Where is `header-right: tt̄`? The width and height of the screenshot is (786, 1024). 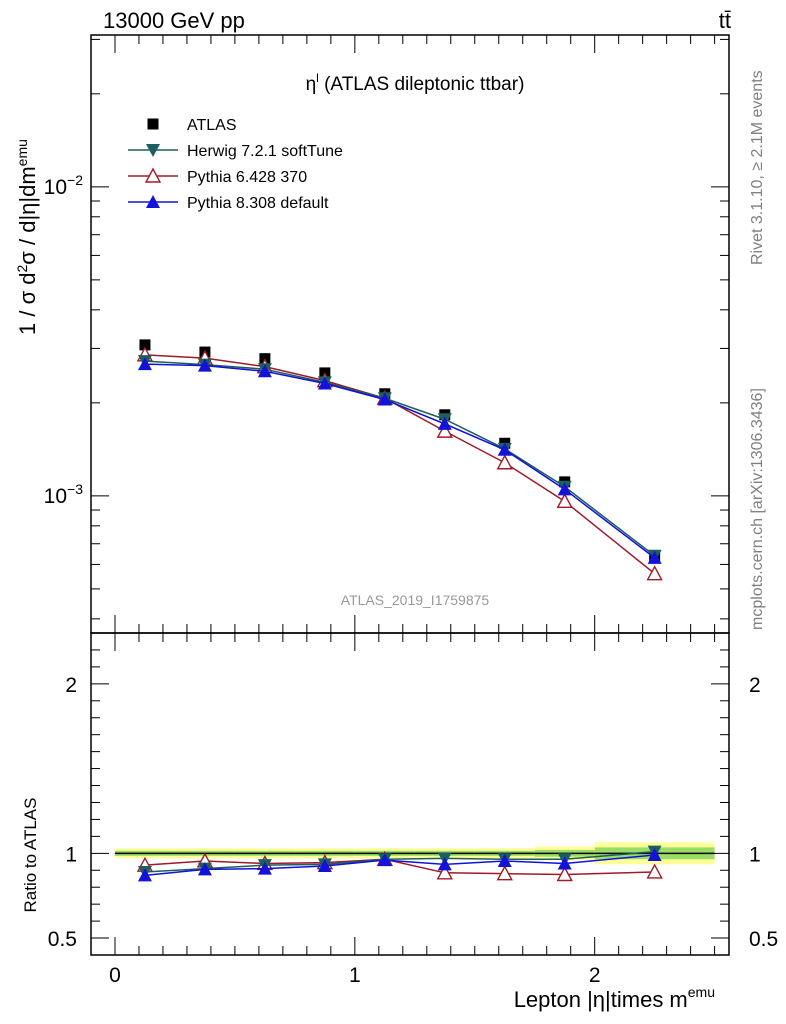 header-right: tt̄ is located at coordinates (725, 20).